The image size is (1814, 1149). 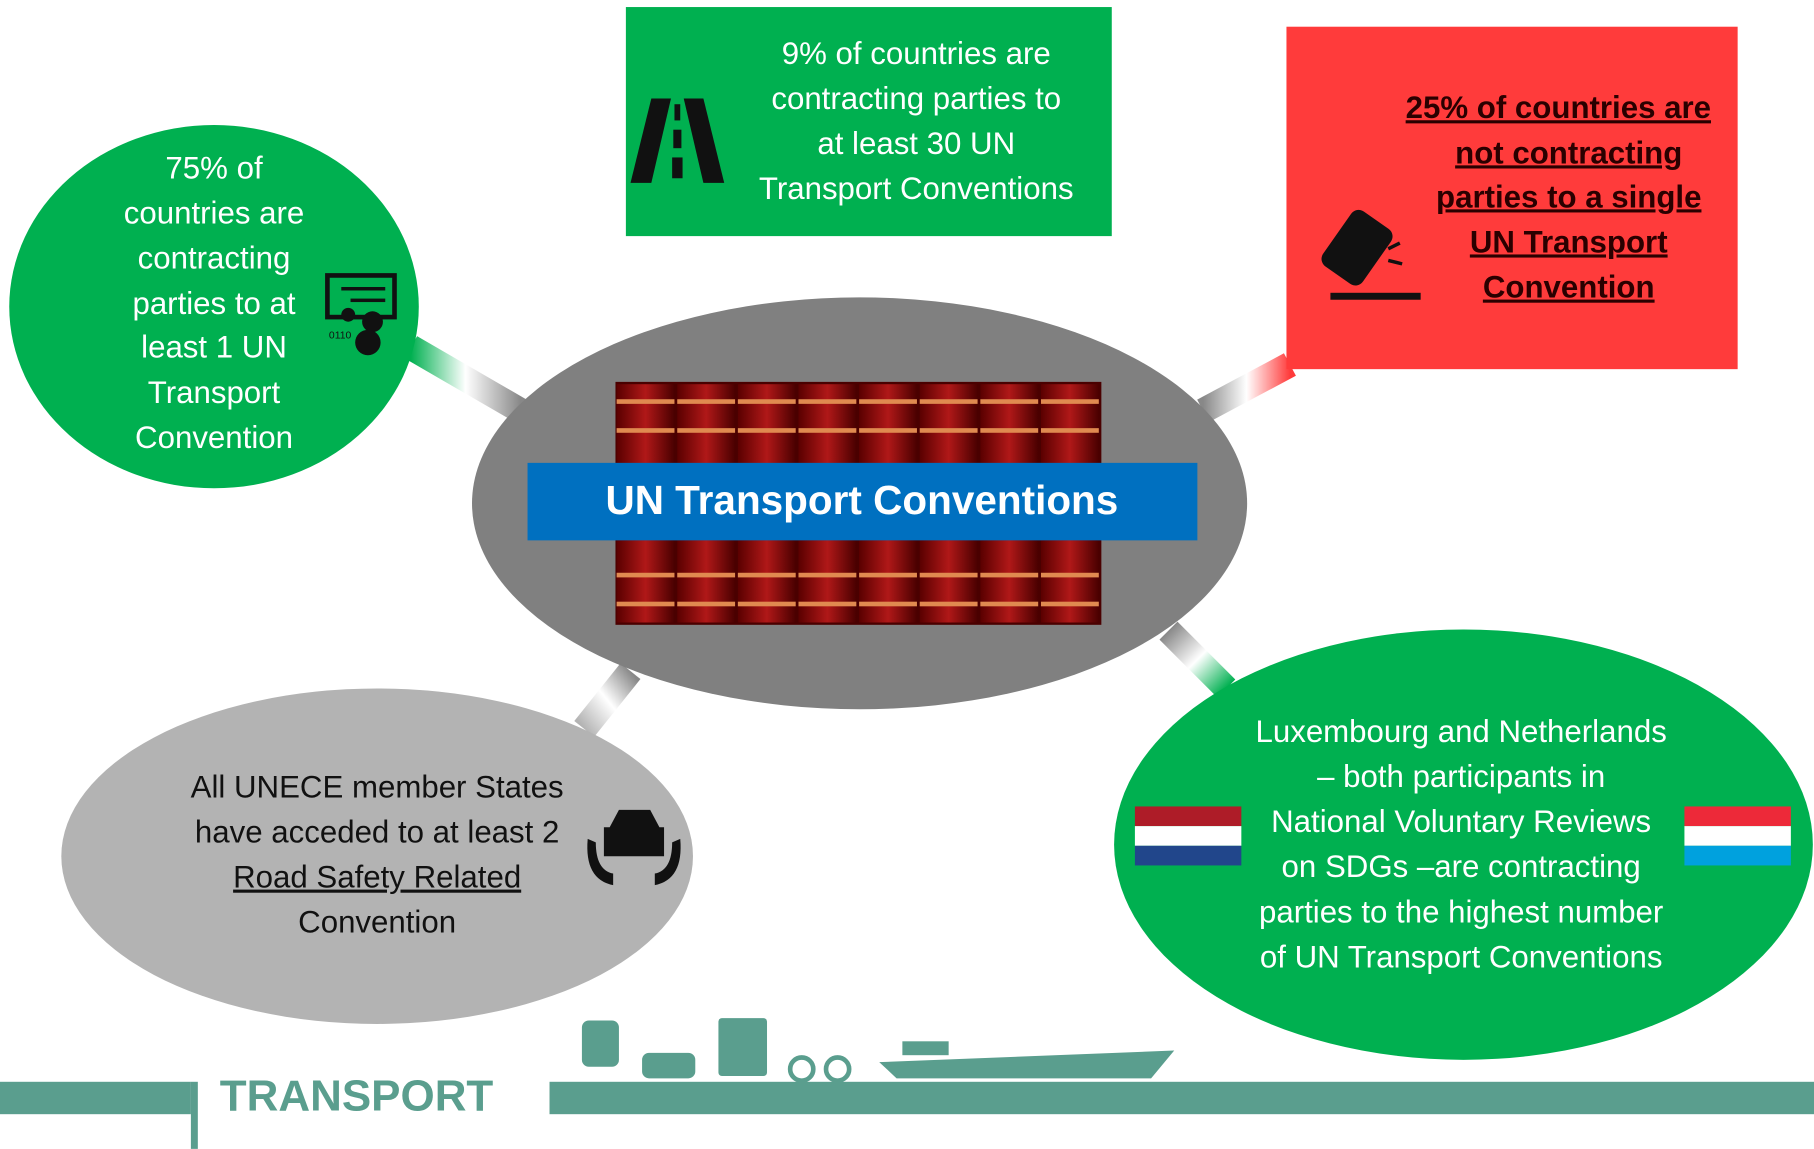 What do you see at coordinates (1188, 836) in the screenshot?
I see `flag-netherlands` at bounding box center [1188, 836].